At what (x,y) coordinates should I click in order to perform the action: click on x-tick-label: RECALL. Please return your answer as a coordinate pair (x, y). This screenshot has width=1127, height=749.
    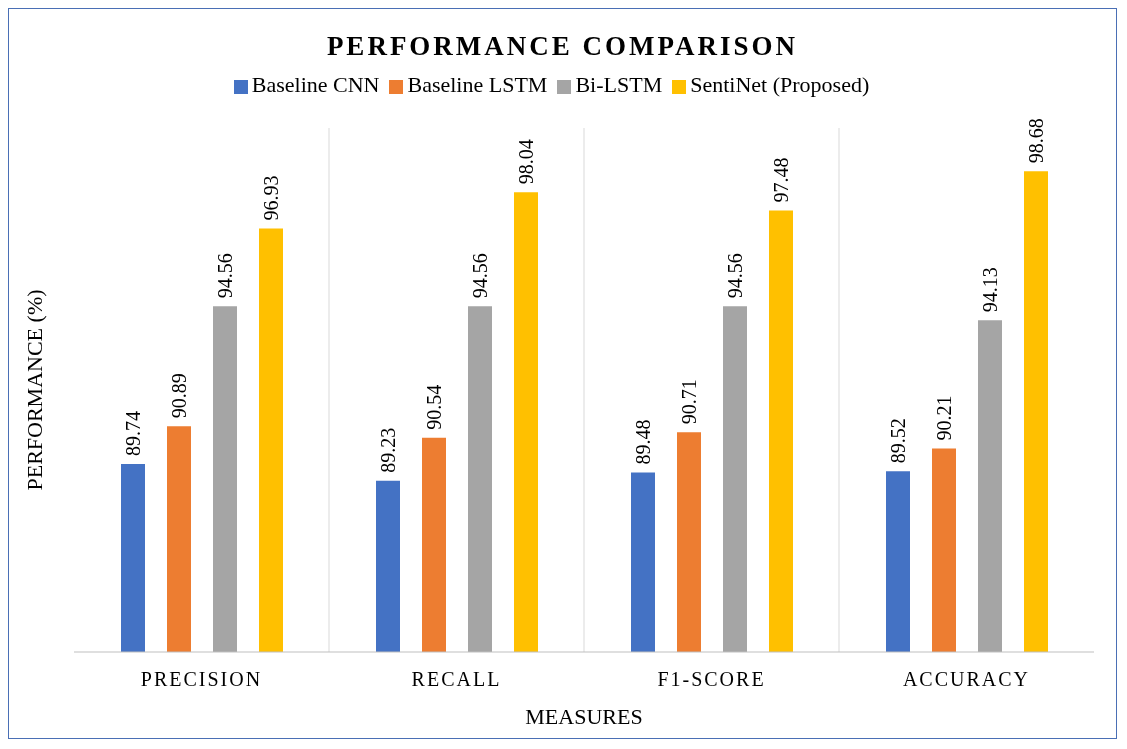
    Looking at the image, I should click on (456, 679).